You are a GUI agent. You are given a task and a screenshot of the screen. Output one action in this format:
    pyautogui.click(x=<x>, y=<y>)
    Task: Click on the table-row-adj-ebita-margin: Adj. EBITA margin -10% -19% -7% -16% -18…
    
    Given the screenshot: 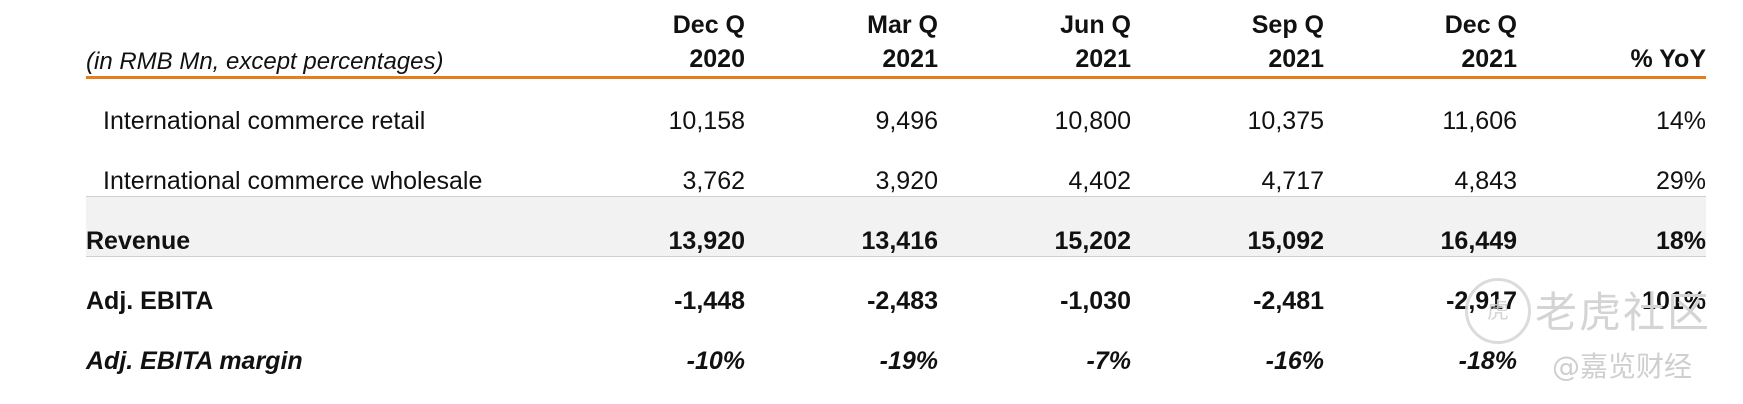 What is the action you would take?
    pyautogui.click(x=871, y=361)
    